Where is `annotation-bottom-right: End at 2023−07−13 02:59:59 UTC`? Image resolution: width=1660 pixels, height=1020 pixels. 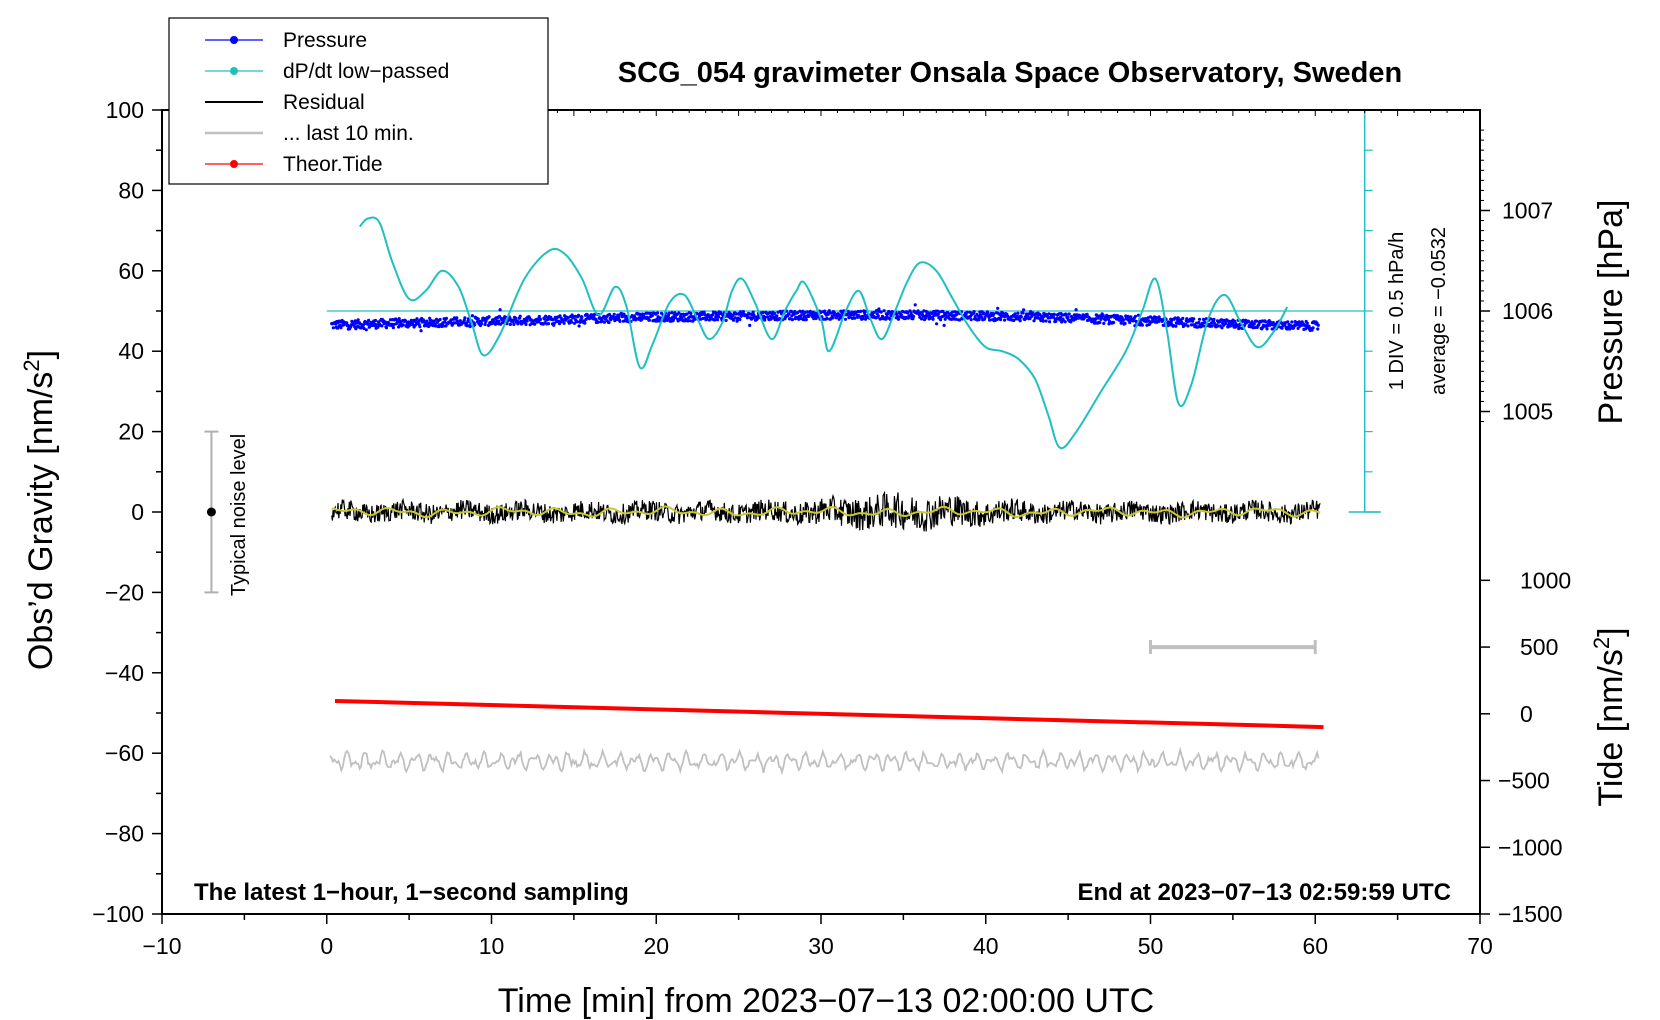
annotation-bottom-right: End at 2023−07−13 02:59:59 UTC is located at coordinates (1264, 892).